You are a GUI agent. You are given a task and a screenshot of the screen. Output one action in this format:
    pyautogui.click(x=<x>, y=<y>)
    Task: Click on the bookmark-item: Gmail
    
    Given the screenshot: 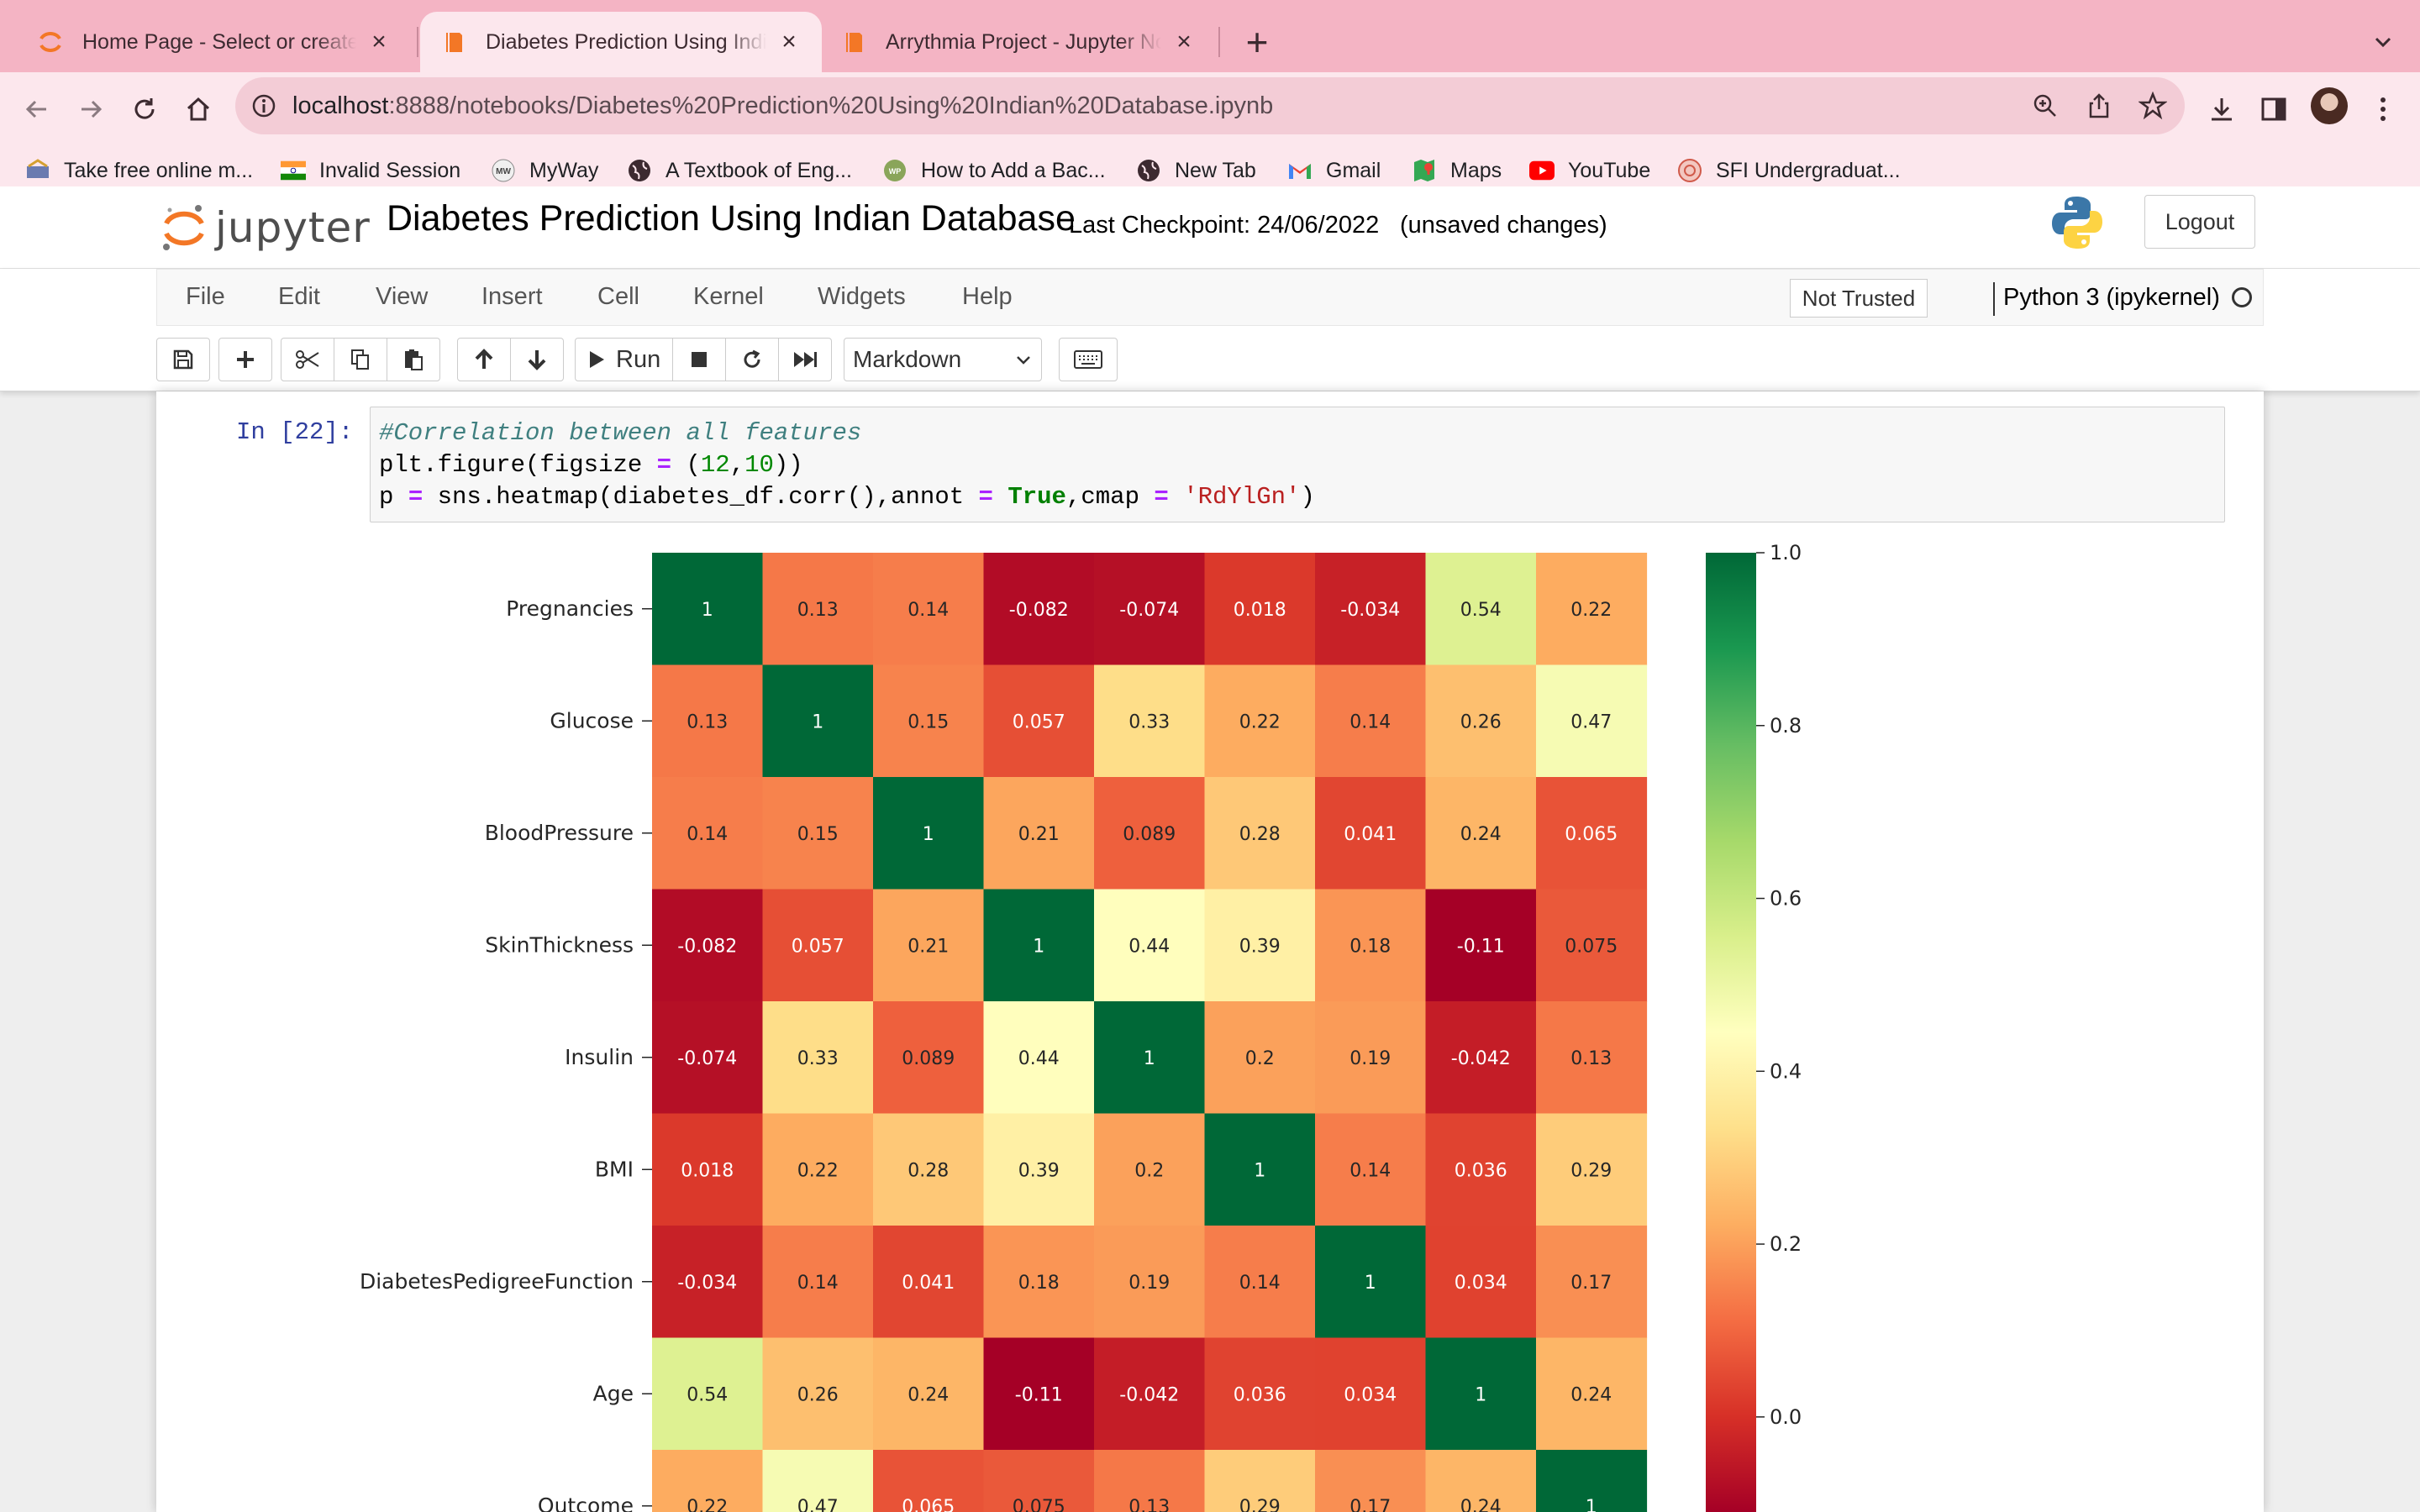 What is the action you would take?
    pyautogui.click(x=1334, y=170)
    